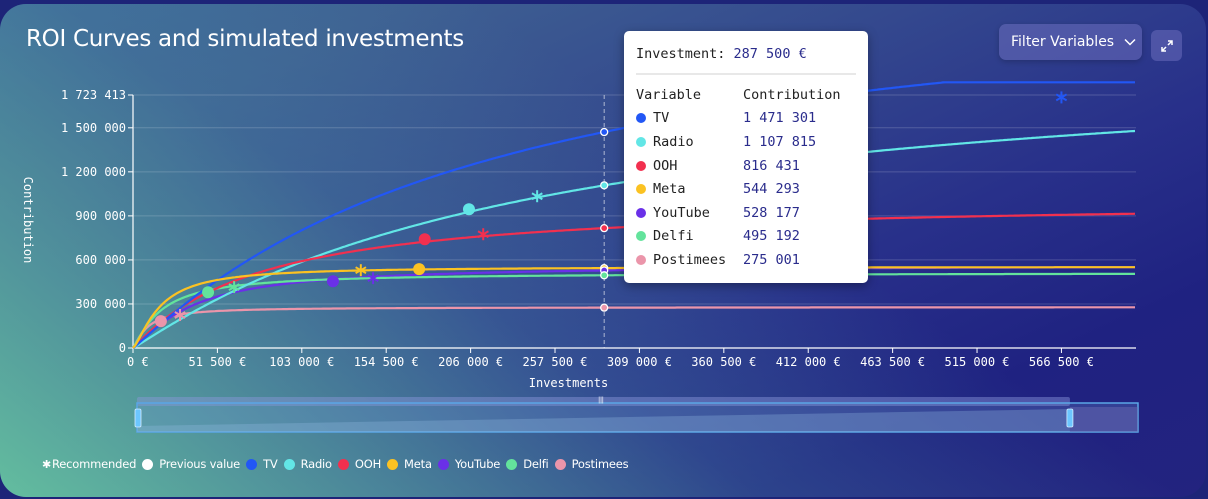  I want to click on y-tick-label: 1 500 000, so click(93, 128).